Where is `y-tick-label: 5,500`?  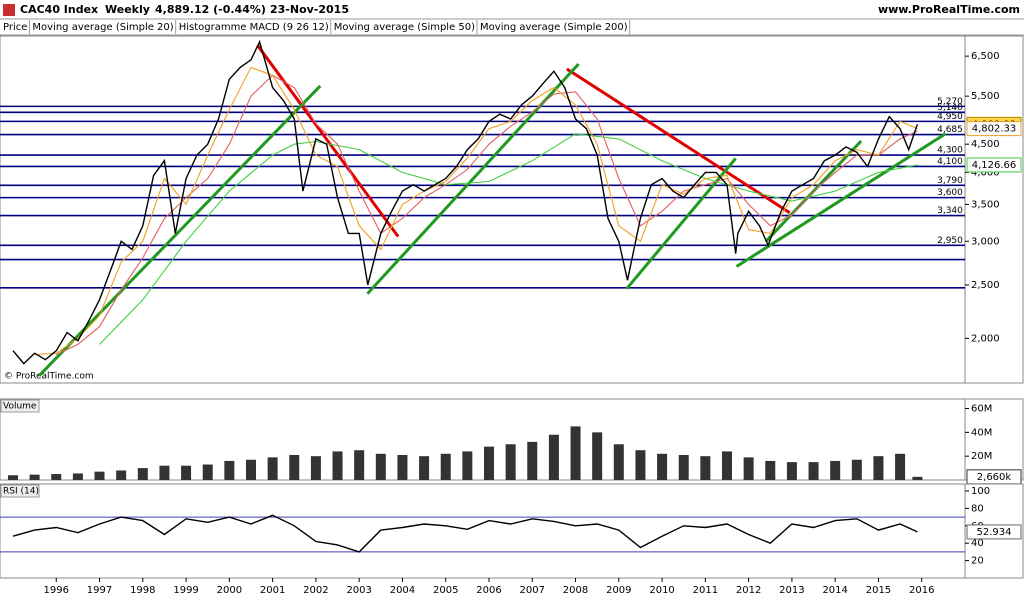 y-tick-label: 5,500 is located at coordinates (985, 96).